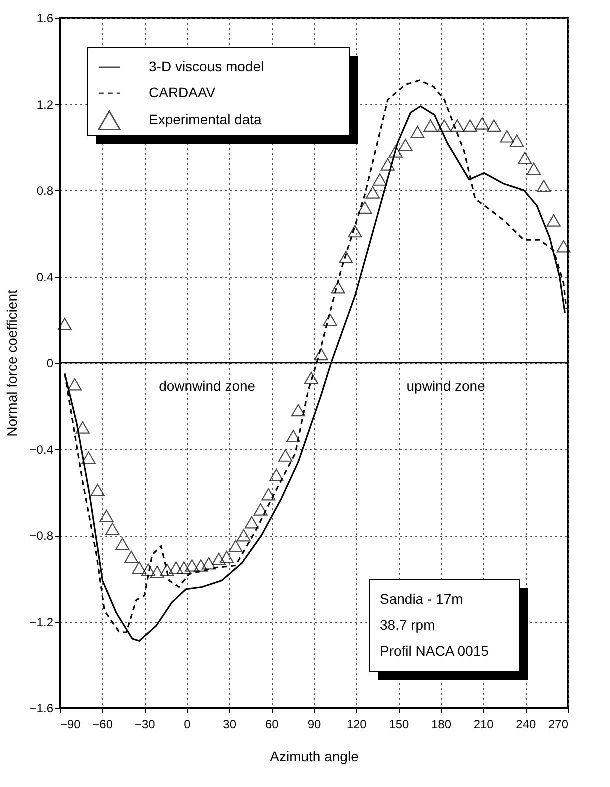 This screenshot has width=610, height=787. Describe the element at coordinates (45, 277) in the screenshot. I see `y-tick-label: 0.4` at that location.